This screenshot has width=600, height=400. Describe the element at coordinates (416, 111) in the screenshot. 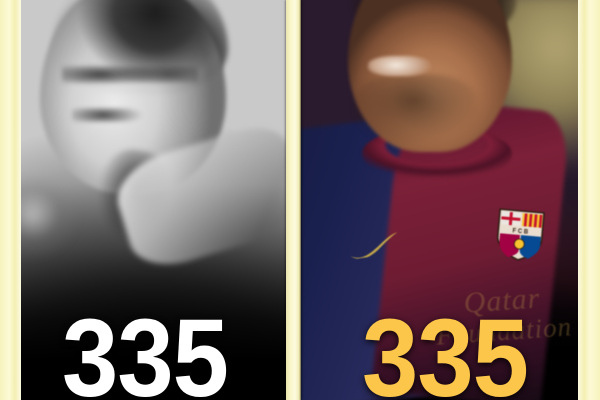

I see `modern-portrait-beard` at that location.